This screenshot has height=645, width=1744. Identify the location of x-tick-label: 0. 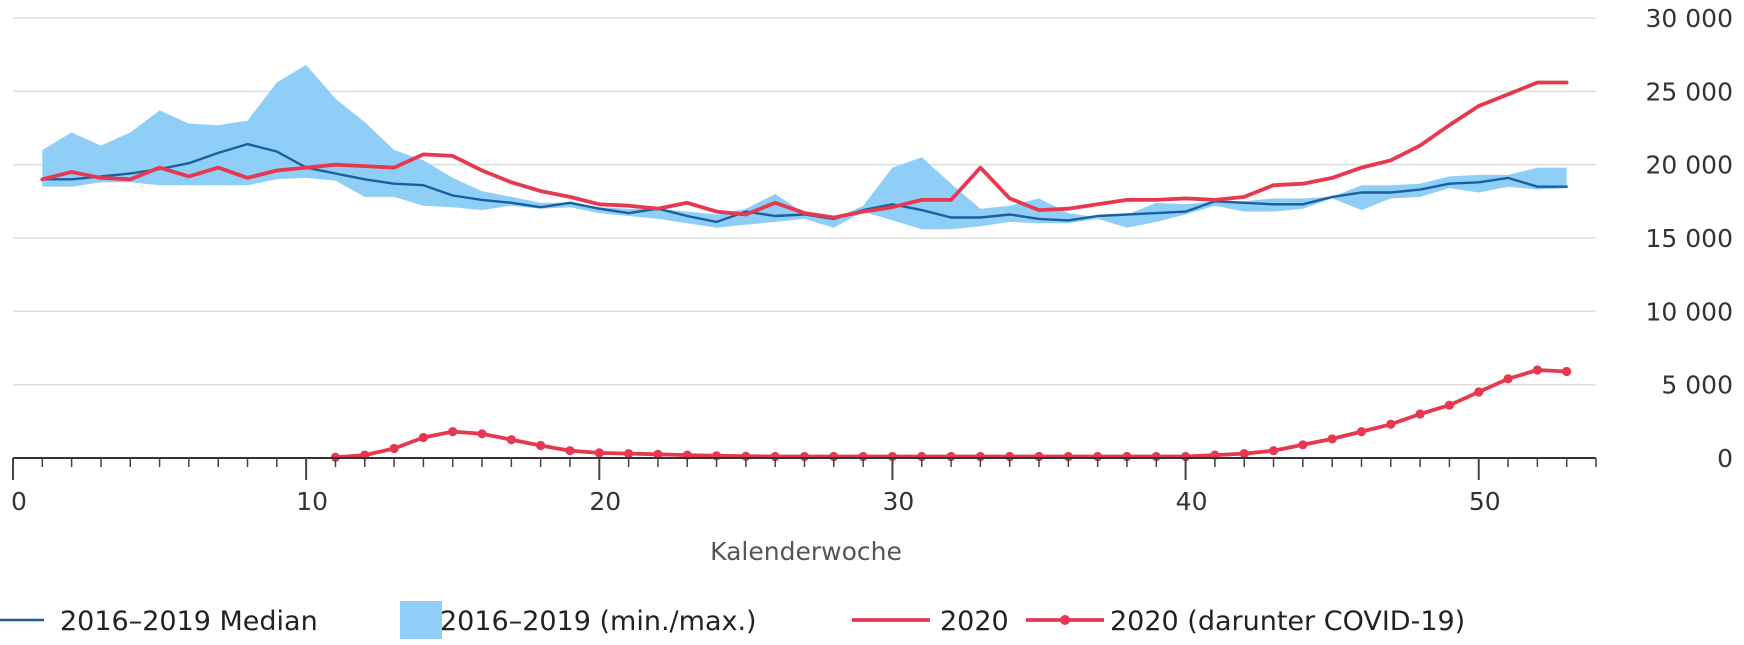
(19, 501).